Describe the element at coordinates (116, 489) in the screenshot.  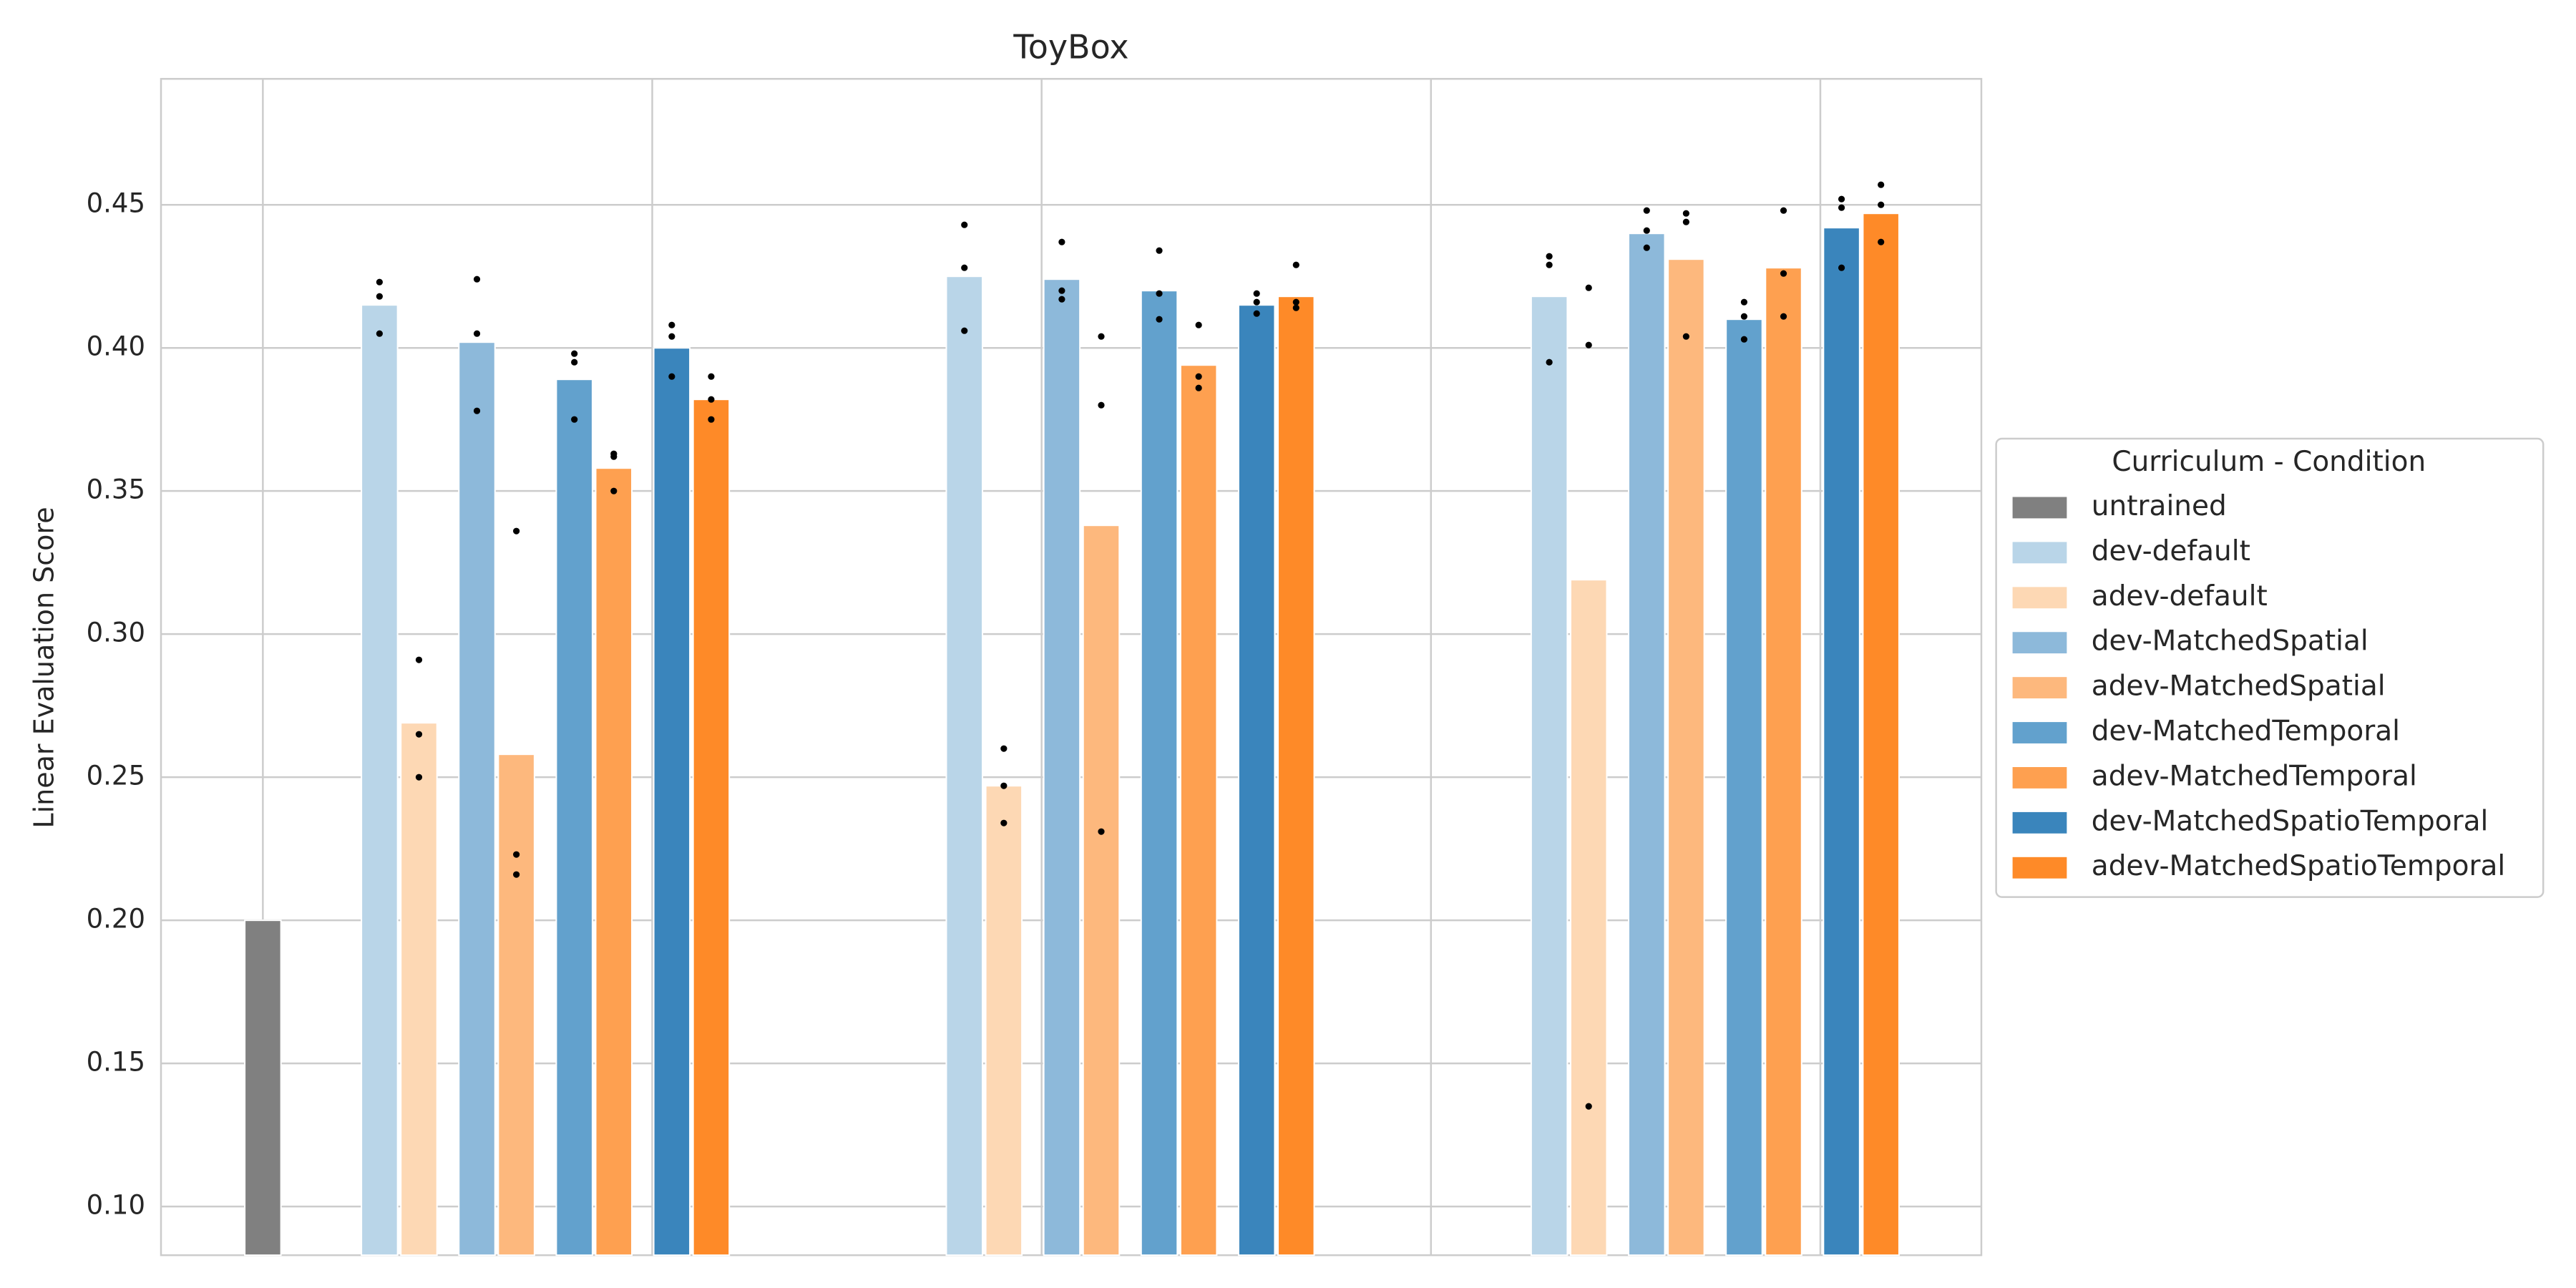
I see `y-tick-label: 0.35` at that location.